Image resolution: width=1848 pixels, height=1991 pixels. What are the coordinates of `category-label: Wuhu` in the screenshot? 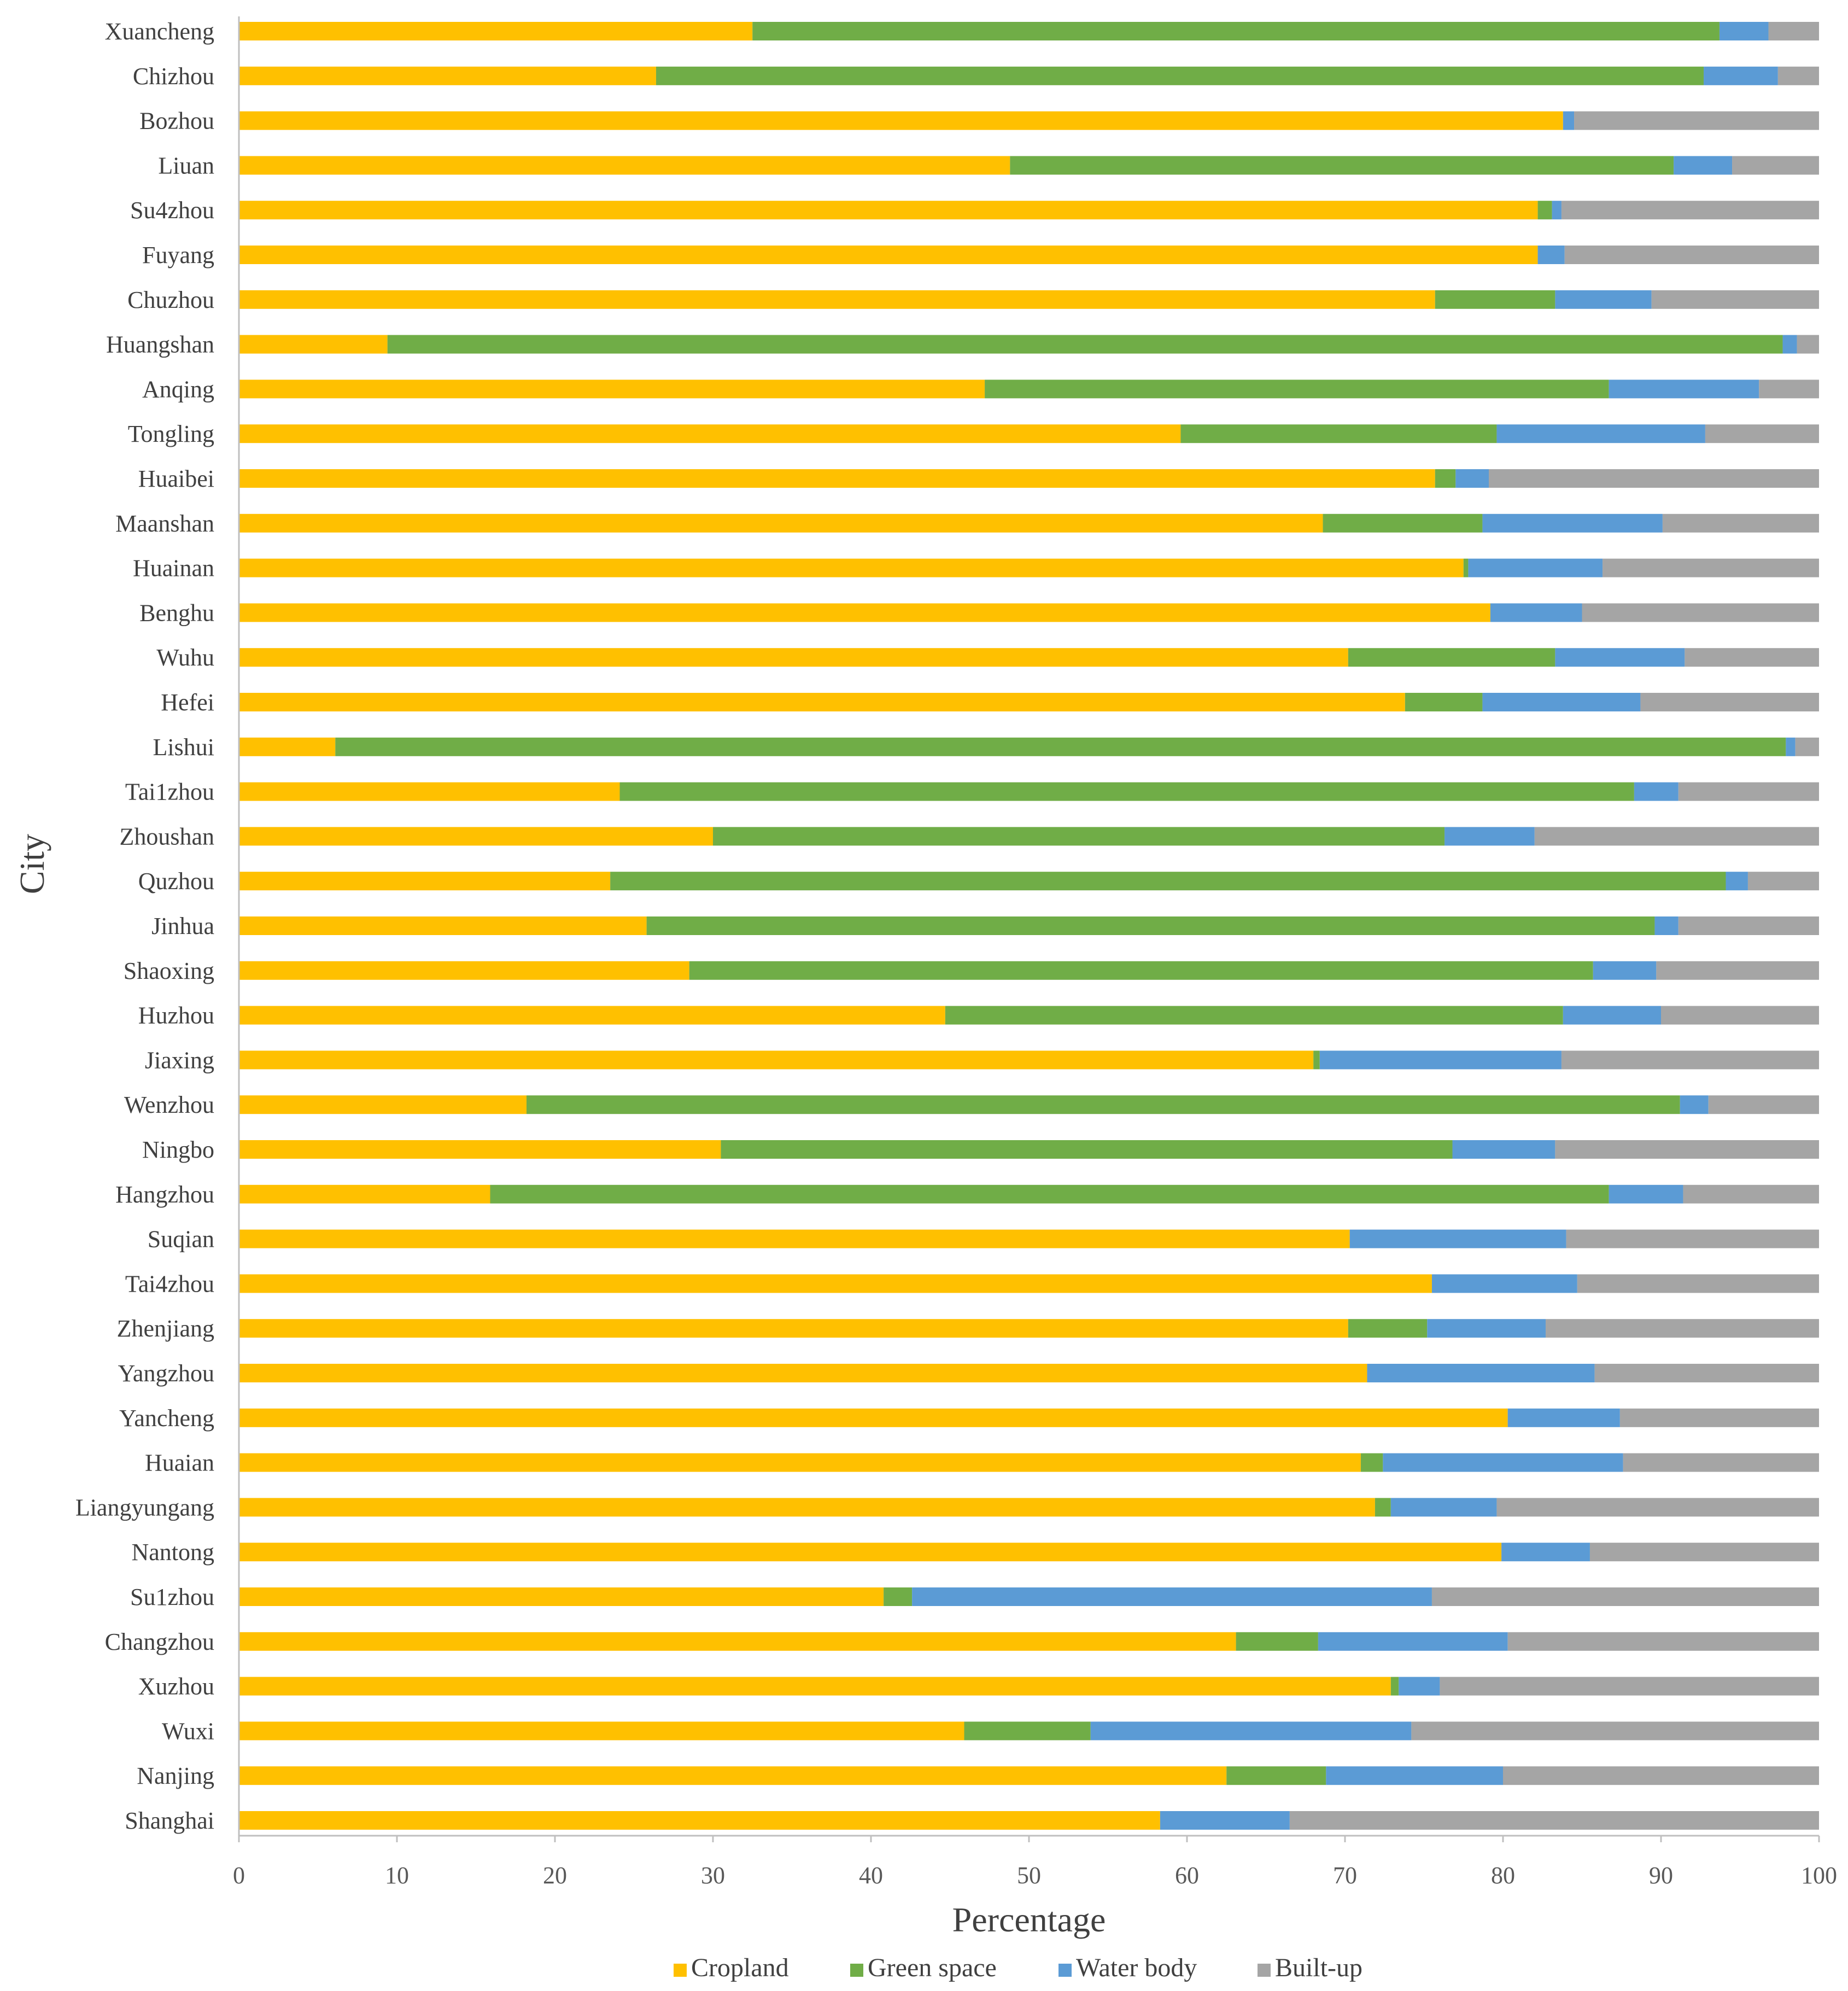 It's located at (185, 657).